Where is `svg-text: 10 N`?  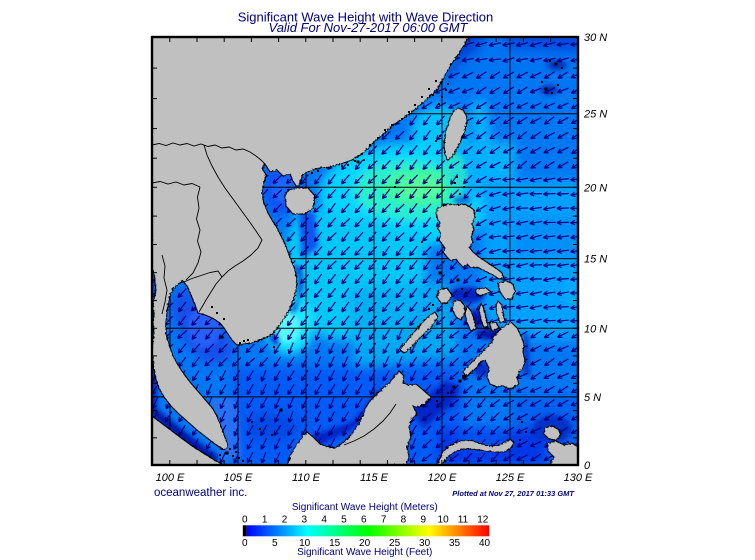 svg-text: 10 N is located at coordinates (595, 329).